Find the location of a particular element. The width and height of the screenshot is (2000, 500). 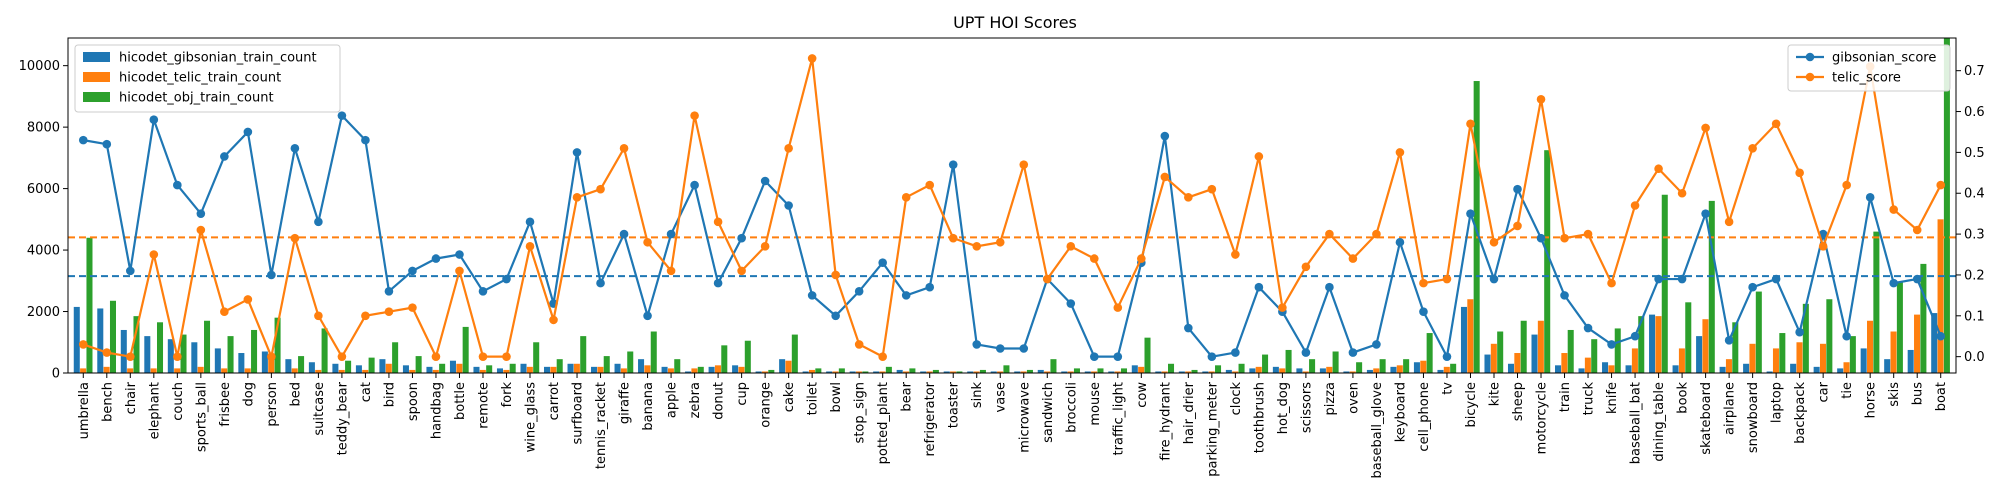

x-tick-label: hair_drier is located at coordinates (1189, 412).